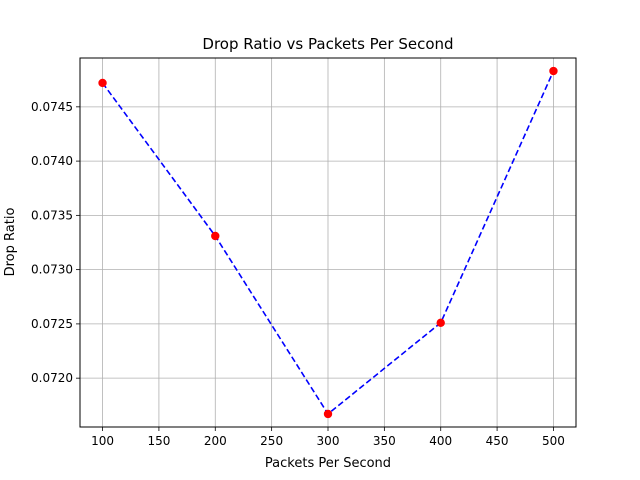  I want to click on x-axis: 100 150 200 250 300 350 400 450 500, so click(328, 437).